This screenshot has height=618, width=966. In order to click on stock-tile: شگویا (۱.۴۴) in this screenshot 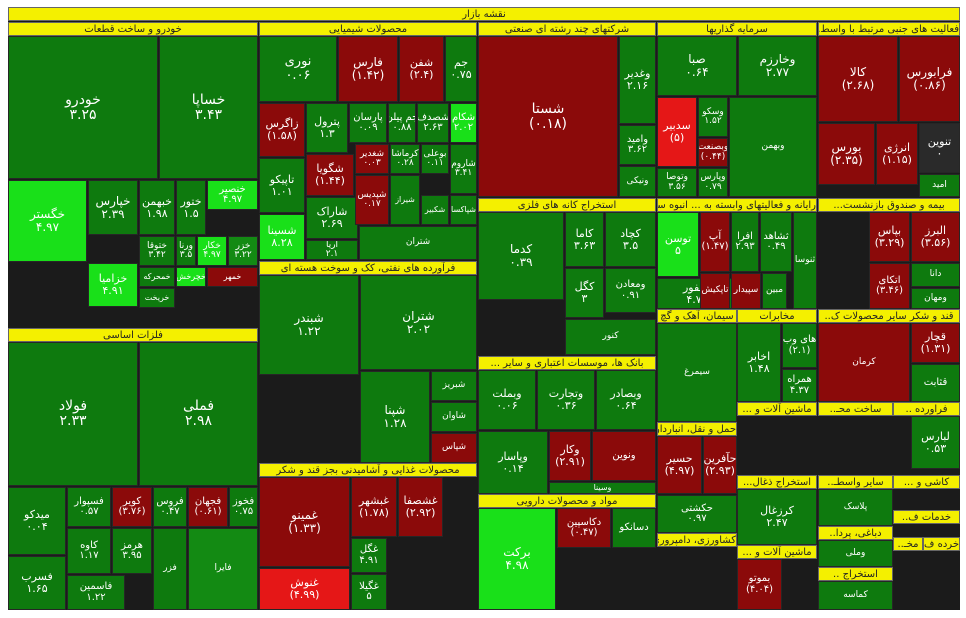, I will do `click(330, 175)`.